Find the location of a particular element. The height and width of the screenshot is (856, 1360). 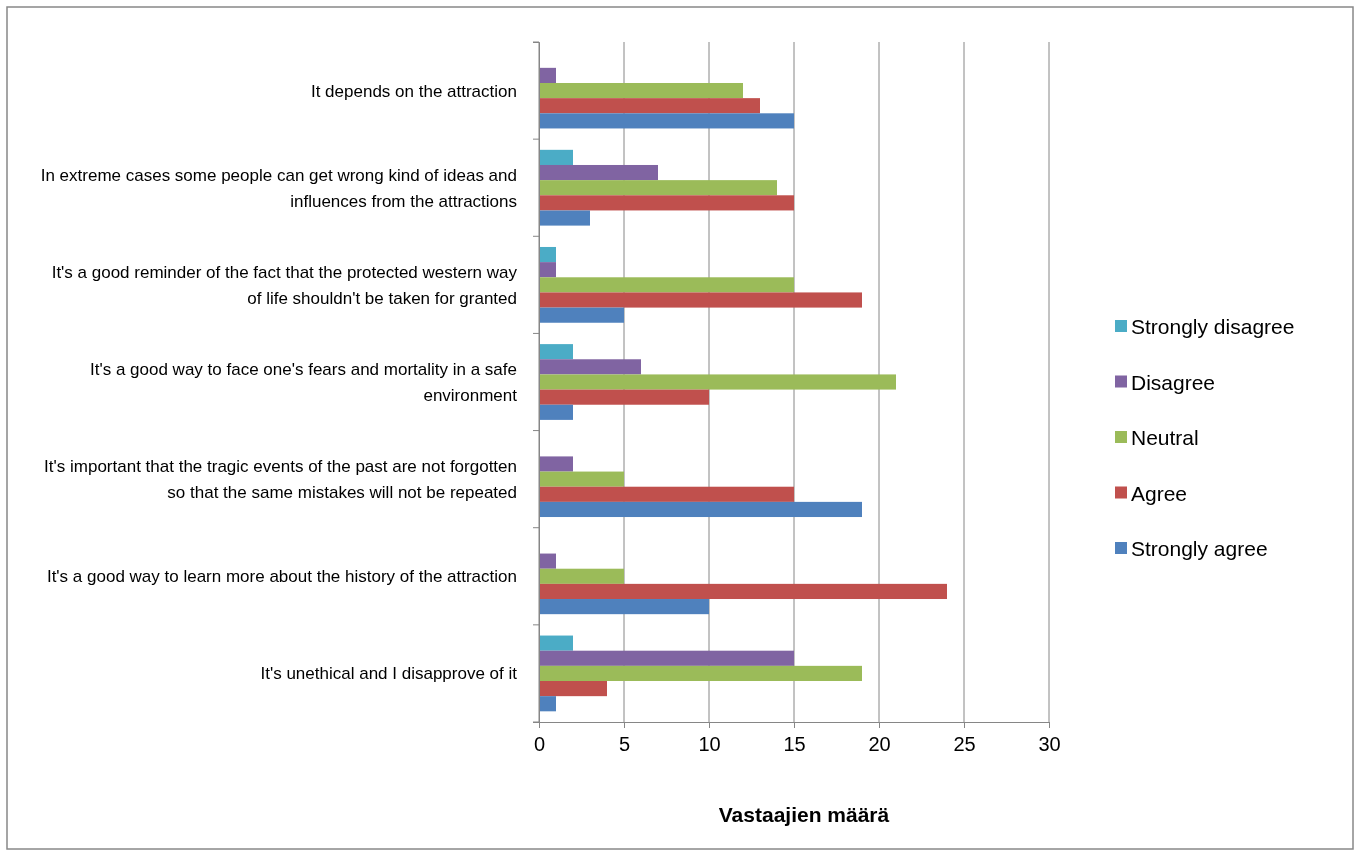

x-tick-label: 25 is located at coordinates (964, 744).